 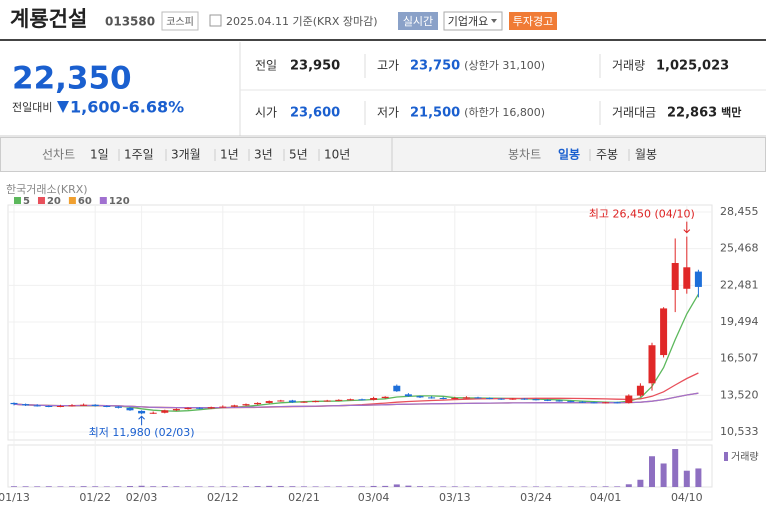 I want to click on stat-value: 23,600, so click(x=315, y=113).